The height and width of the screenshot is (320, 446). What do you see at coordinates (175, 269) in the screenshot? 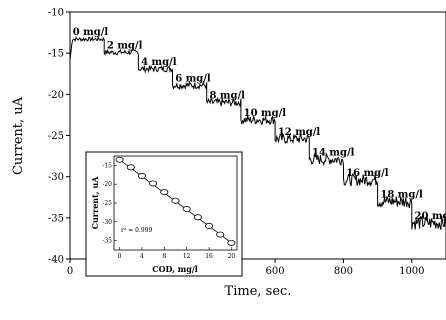
I see `inset-x-axis-title: COD, mg/l` at bounding box center [175, 269].